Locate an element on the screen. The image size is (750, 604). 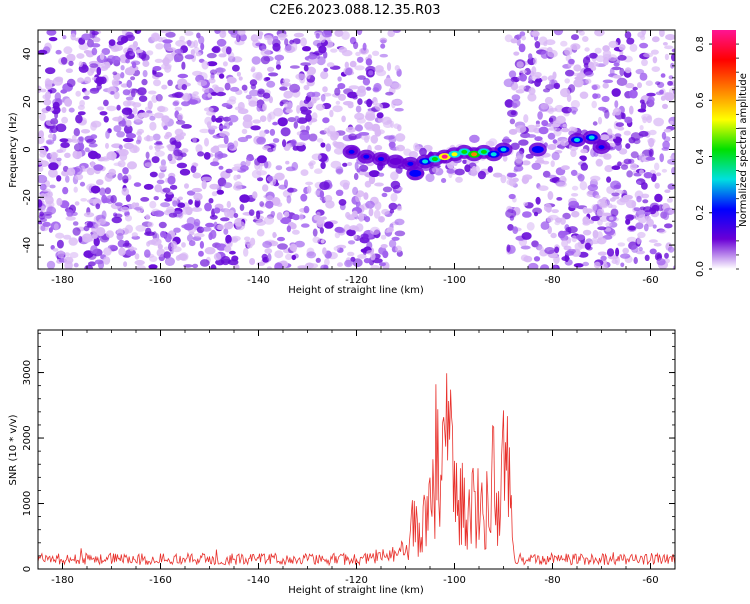
x-tick-label: -160 is located at coordinates (160, 280).